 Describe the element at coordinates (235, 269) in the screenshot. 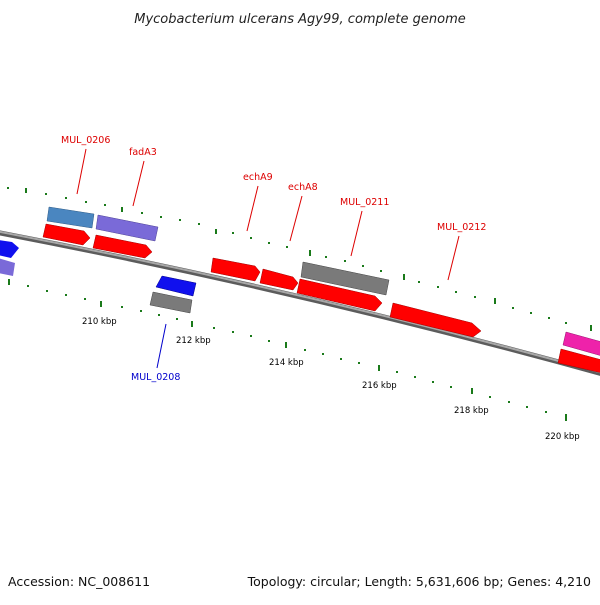

I see `gene-echa9` at that location.